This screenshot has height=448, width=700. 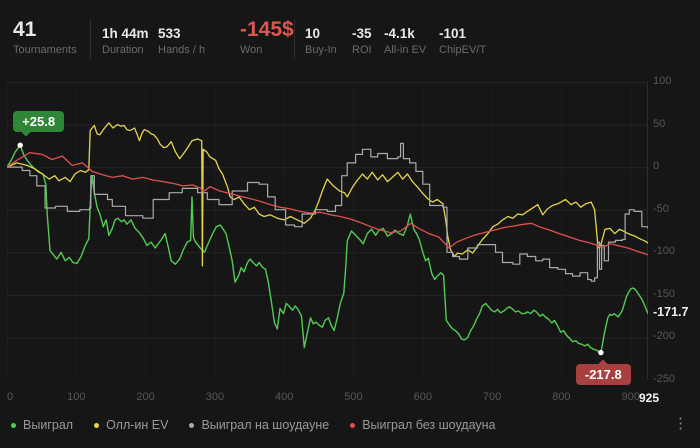 What do you see at coordinates (661, 208) in the screenshot?
I see `y-tick-label: -50` at bounding box center [661, 208].